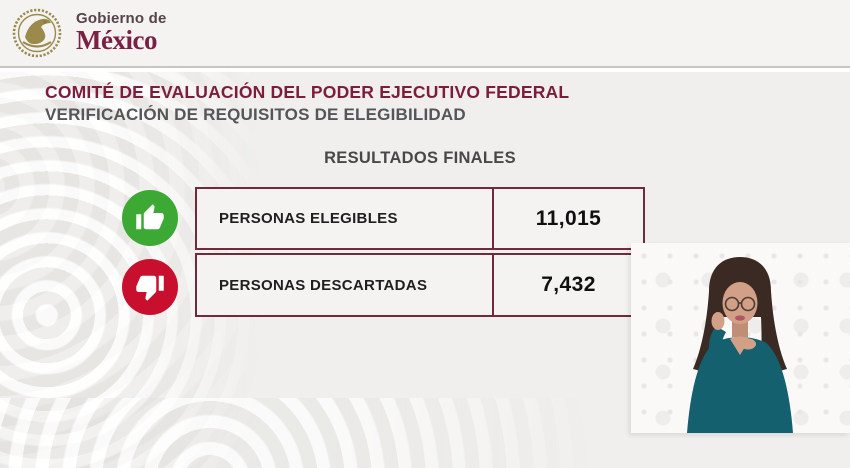  I want to click on row-label: PERSONAS DESCARTADAS, so click(323, 285).